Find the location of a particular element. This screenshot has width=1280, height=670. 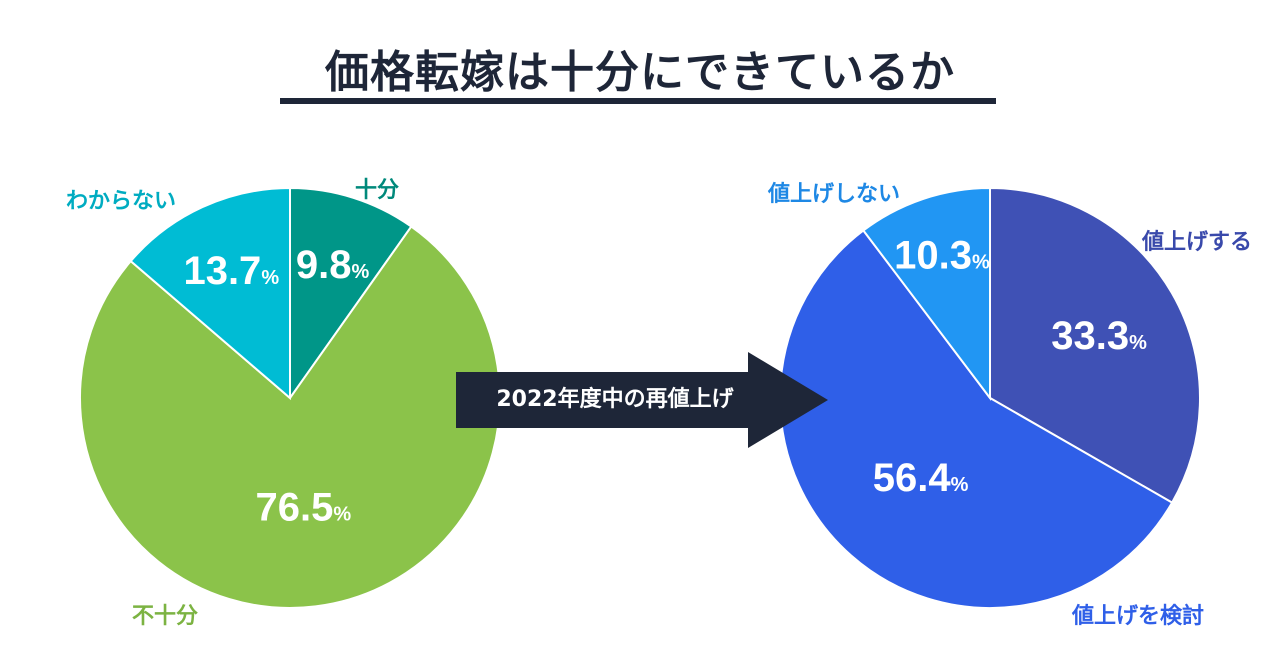

pie1-slice-sufficient is located at coordinates (351, 294).